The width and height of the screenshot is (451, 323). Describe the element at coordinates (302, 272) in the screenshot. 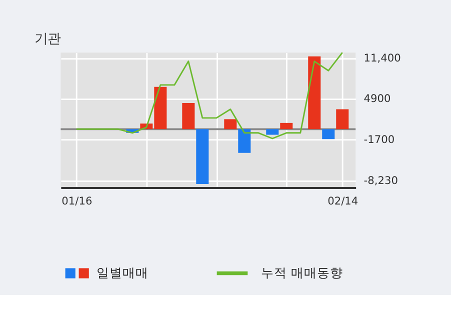

I see `legend-label: 누적 매매동향` at that location.